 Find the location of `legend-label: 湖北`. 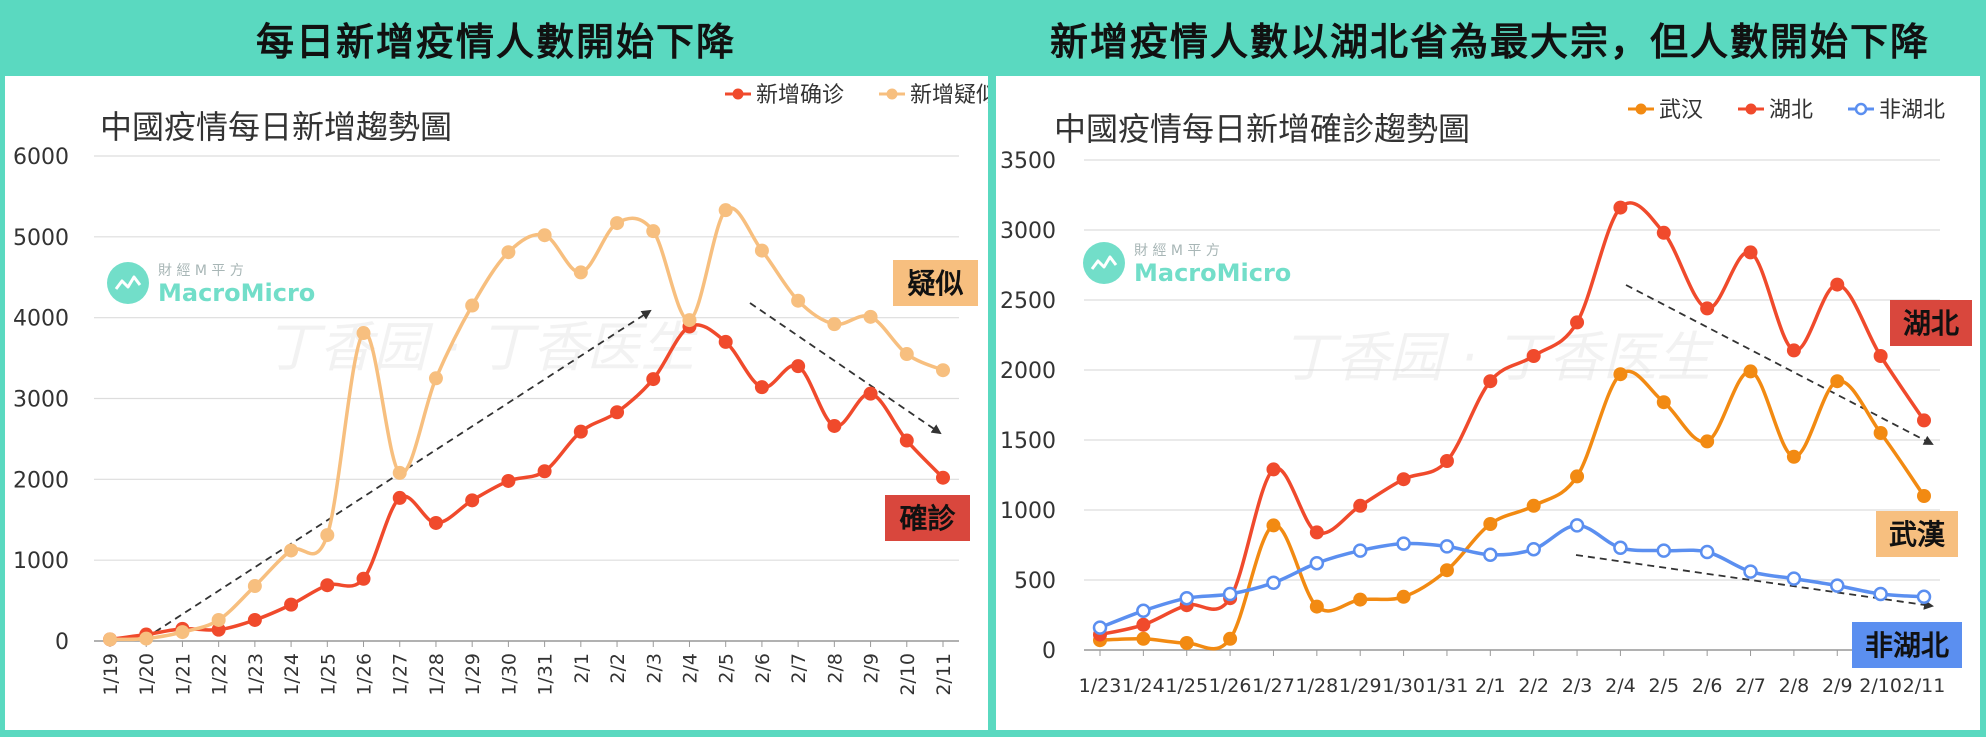

legend-label: 湖北 is located at coordinates (1791, 110).